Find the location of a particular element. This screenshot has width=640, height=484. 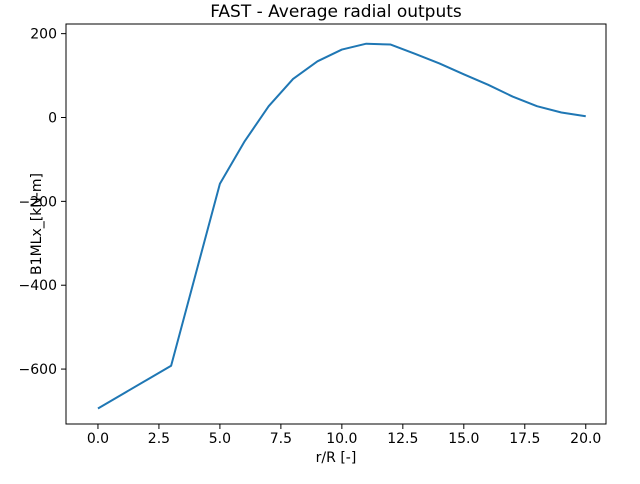

y-tick-label: −400 is located at coordinates (38, 286).